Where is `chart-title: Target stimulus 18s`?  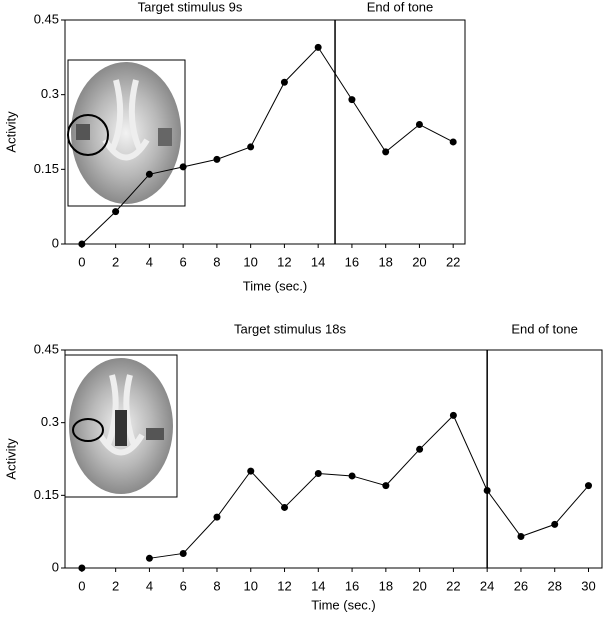 chart-title: Target stimulus 18s is located at coordinates (290, 328).